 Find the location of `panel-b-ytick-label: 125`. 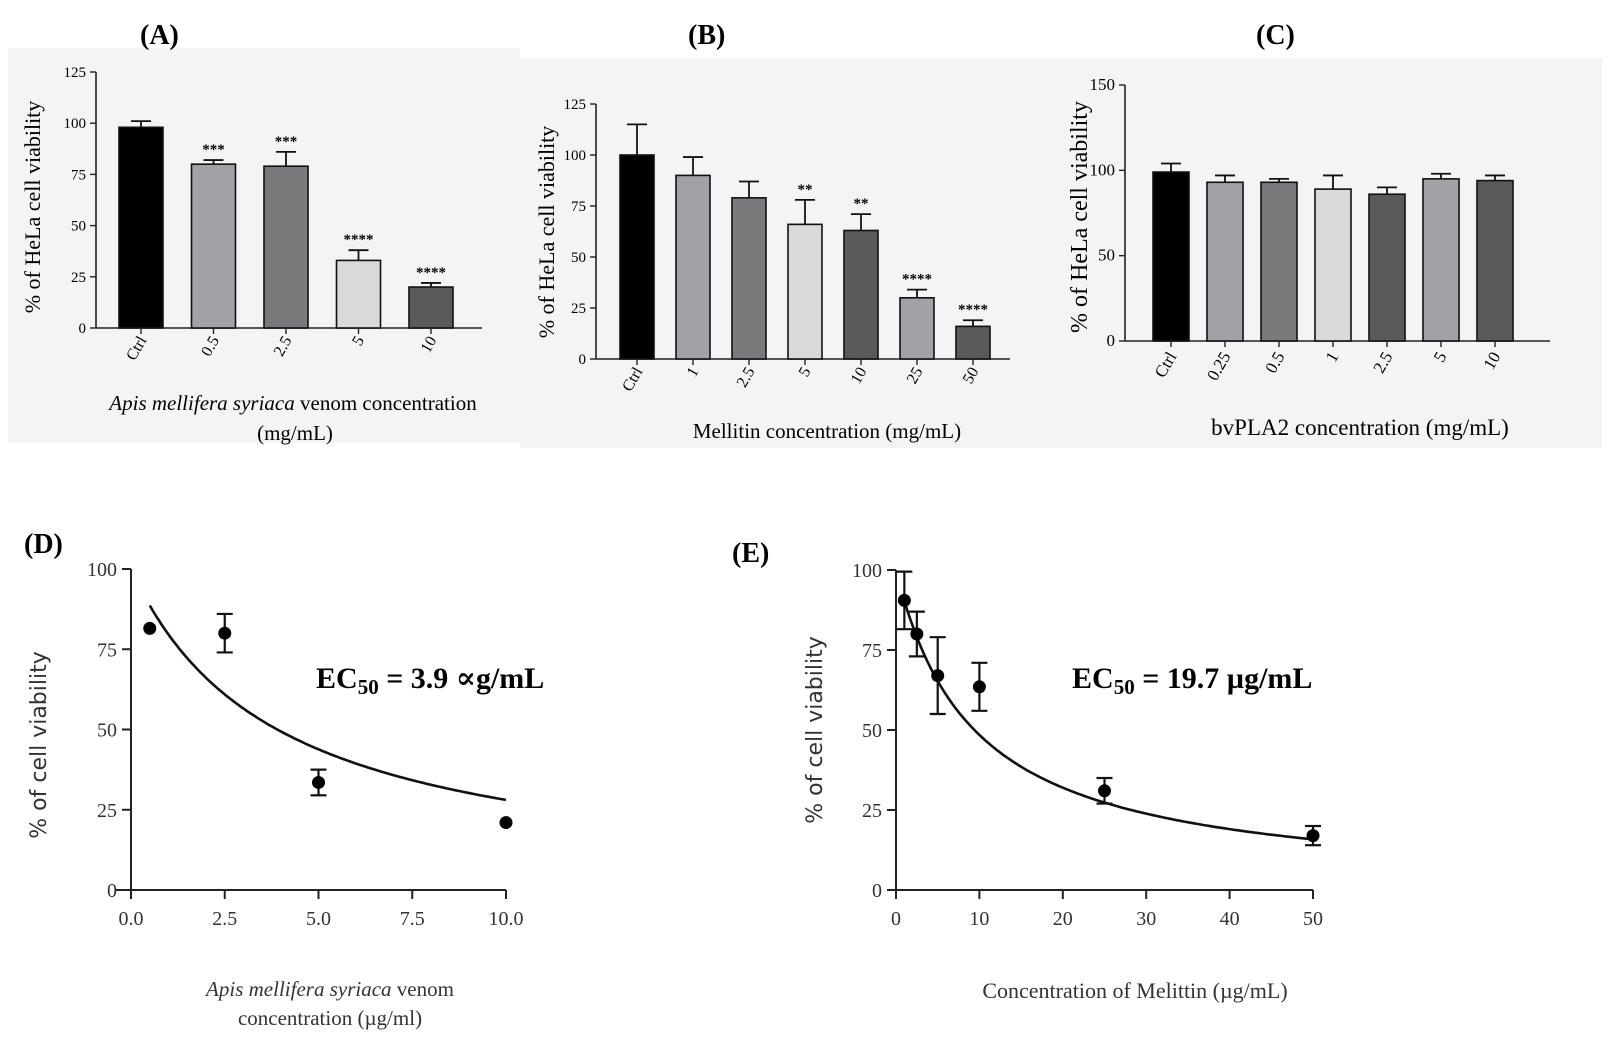

panel-b-ytick-label: 125 is located at coordinates (575, 105).